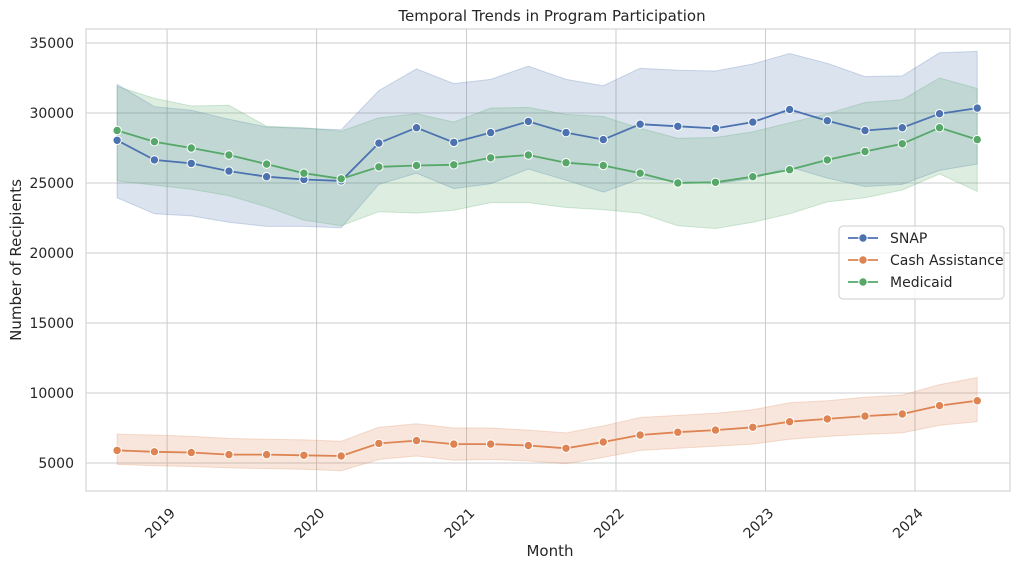 The image size is (1026, 569). What do you see at coordinates (310, 523) in the screenshot?
I see `x-tick-label: 2020` at bounding box center [310, 523].